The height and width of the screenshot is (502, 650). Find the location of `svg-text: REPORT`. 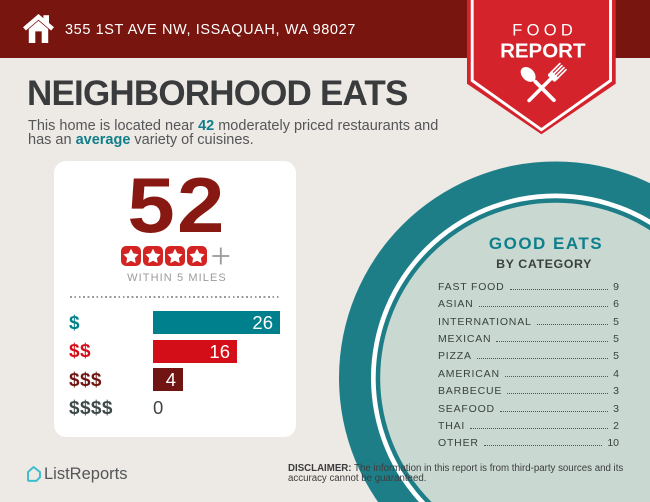

svg-text: REPORT is located at coordinates (543, 51).